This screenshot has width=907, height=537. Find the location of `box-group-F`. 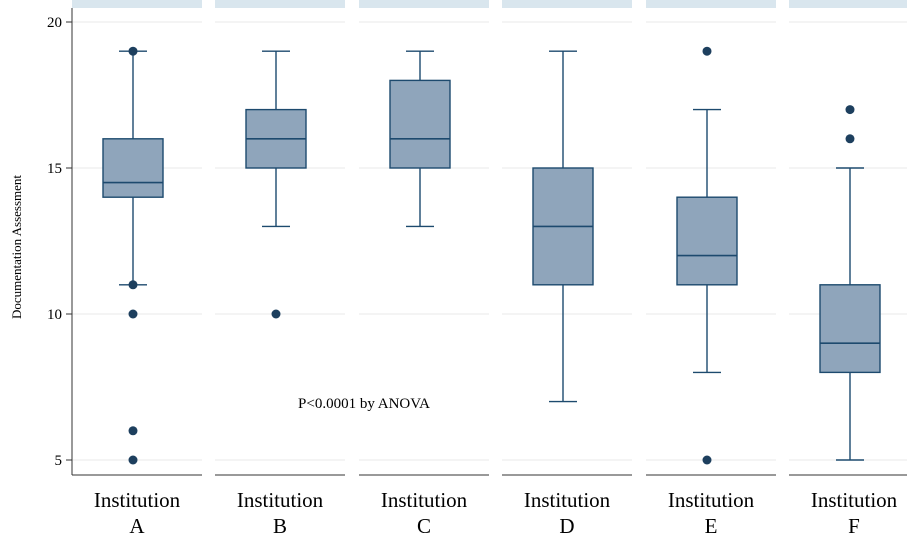

box-group-F is located at coordinates (850, 283).